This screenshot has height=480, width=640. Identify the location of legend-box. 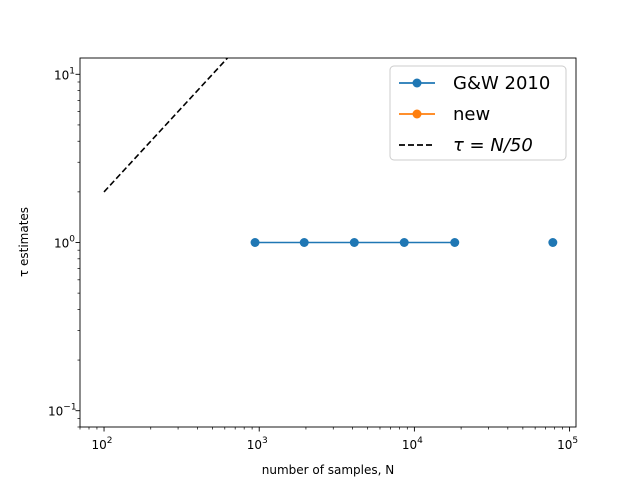
(478, 113).